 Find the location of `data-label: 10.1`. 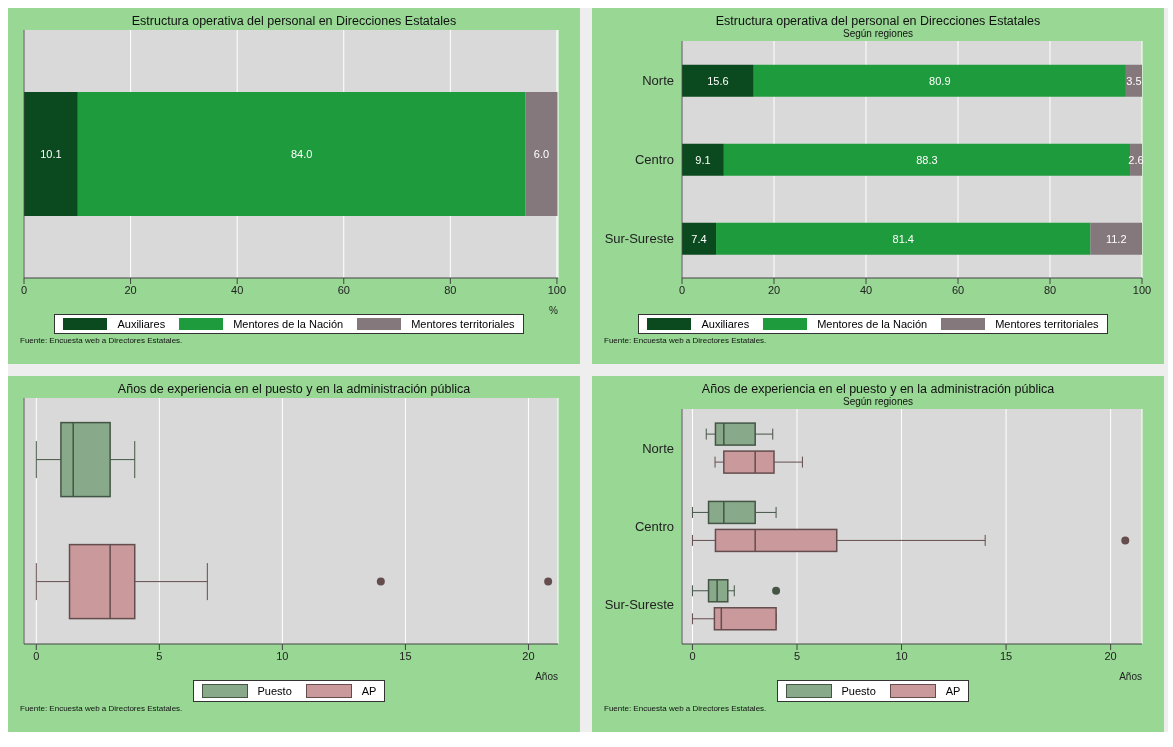

data-label: 10.1 is located at coordinates (51, 154).